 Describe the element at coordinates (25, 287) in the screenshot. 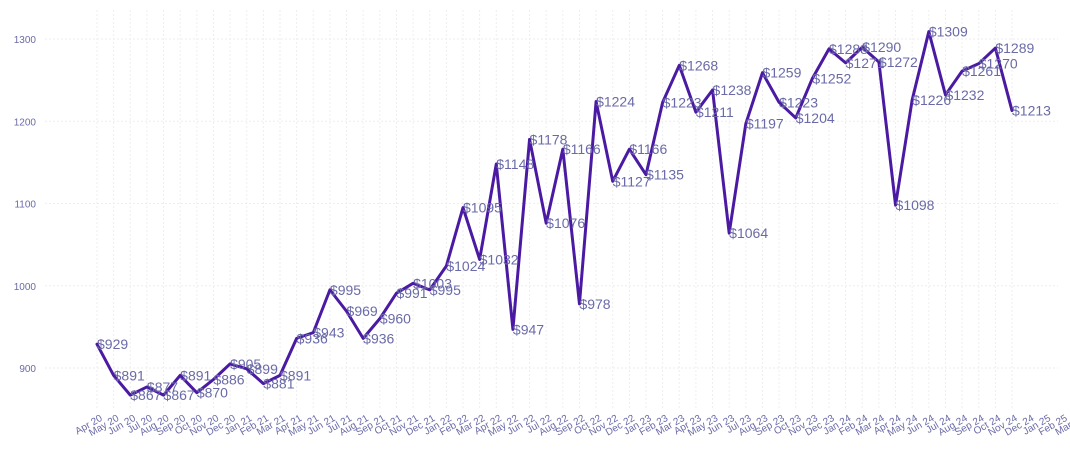

I see `y-tick-label: 1000` at that location.